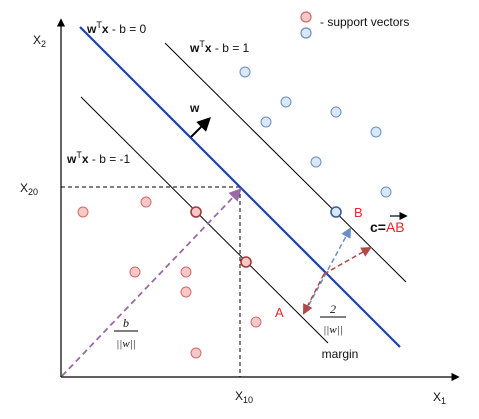 The image size is (479, 419). I want to click on margin-numerator: 2, so click(333, 309).